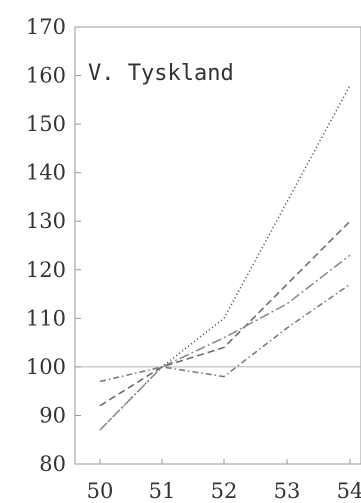 Image resolution: width=361 pixels, height=503 pixels. What do you see at coordinates (46, 76) in the screenshot?
I see `y-tick-label: 160` at bounding box center [46, 76].